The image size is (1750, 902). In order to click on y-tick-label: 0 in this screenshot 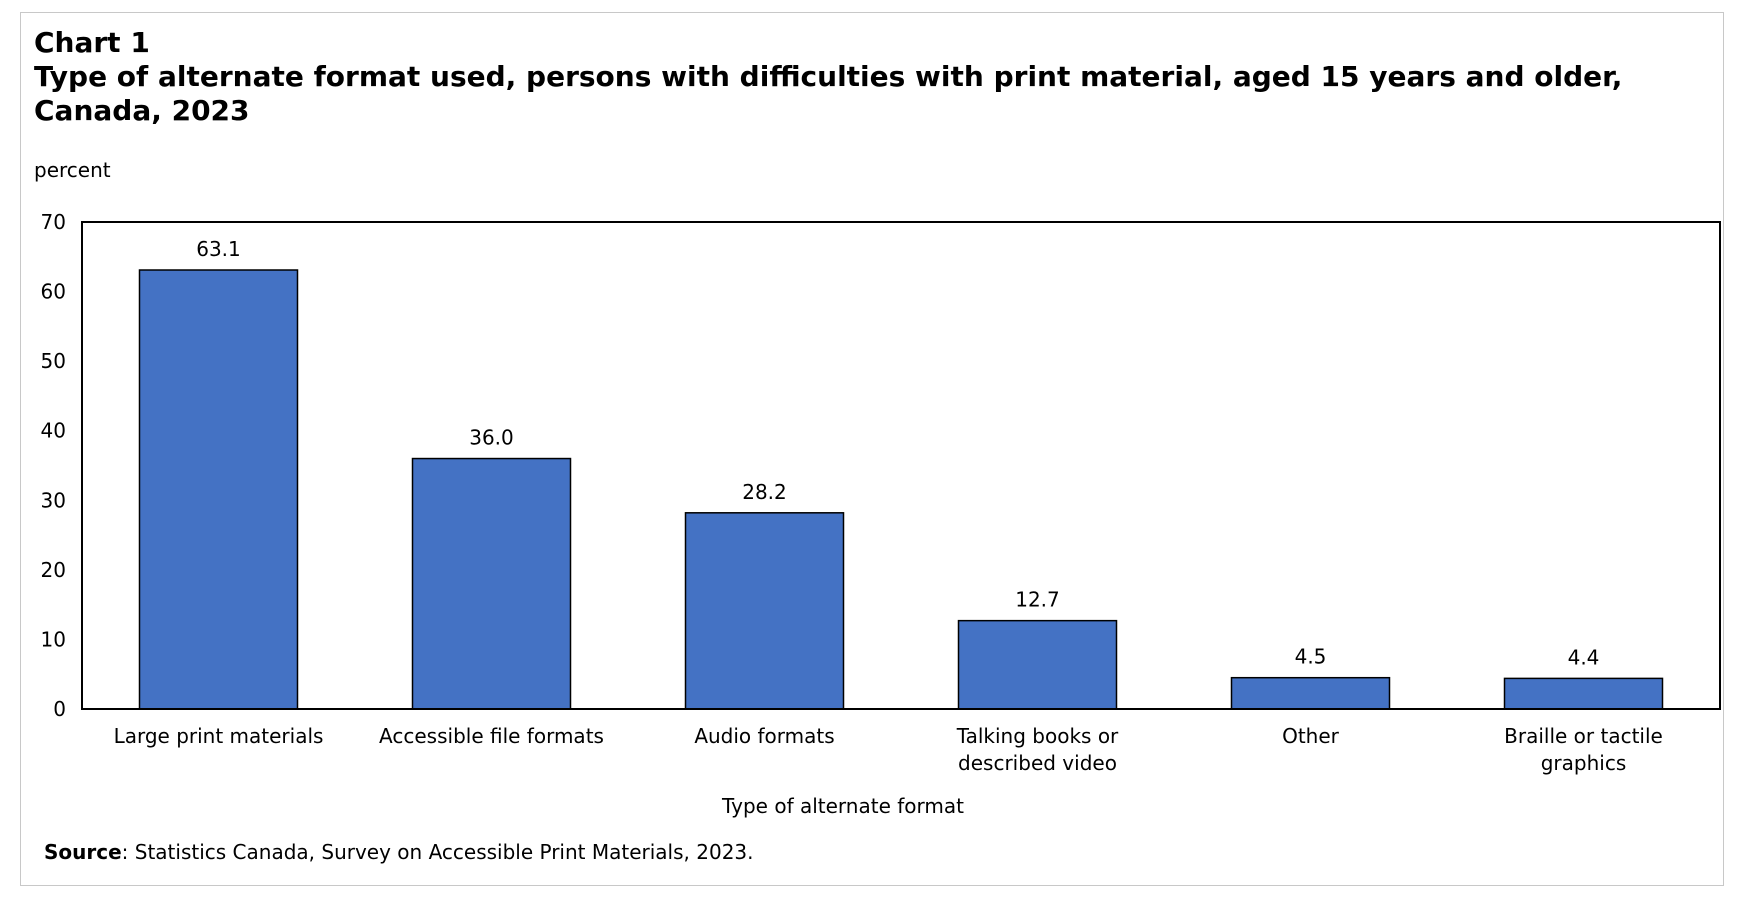, I will do `click(59, 709)`.